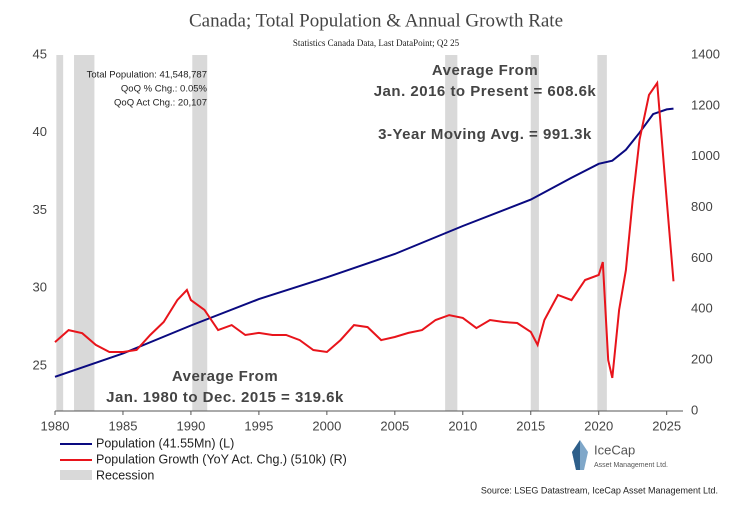 The width and height of the screenshot is (752, 519). What do you see at coordinates (614, 449) in the screenshot?
I see `logo-text: IceCap` at bounding box center [614, 449].